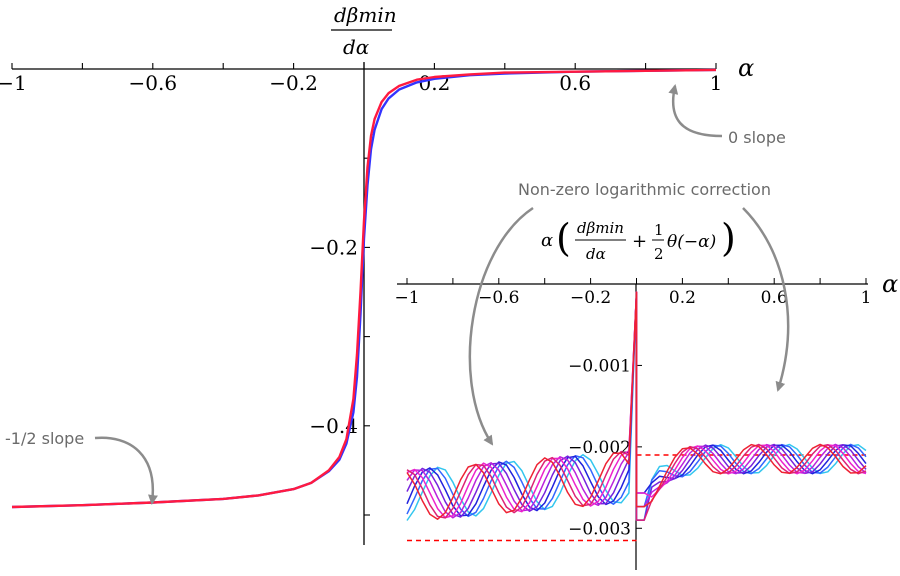 Image resolution: width=900 pixels, height=576 pixels. I want to click on inset-x-tick-label: −0.2, so click(590, 298).